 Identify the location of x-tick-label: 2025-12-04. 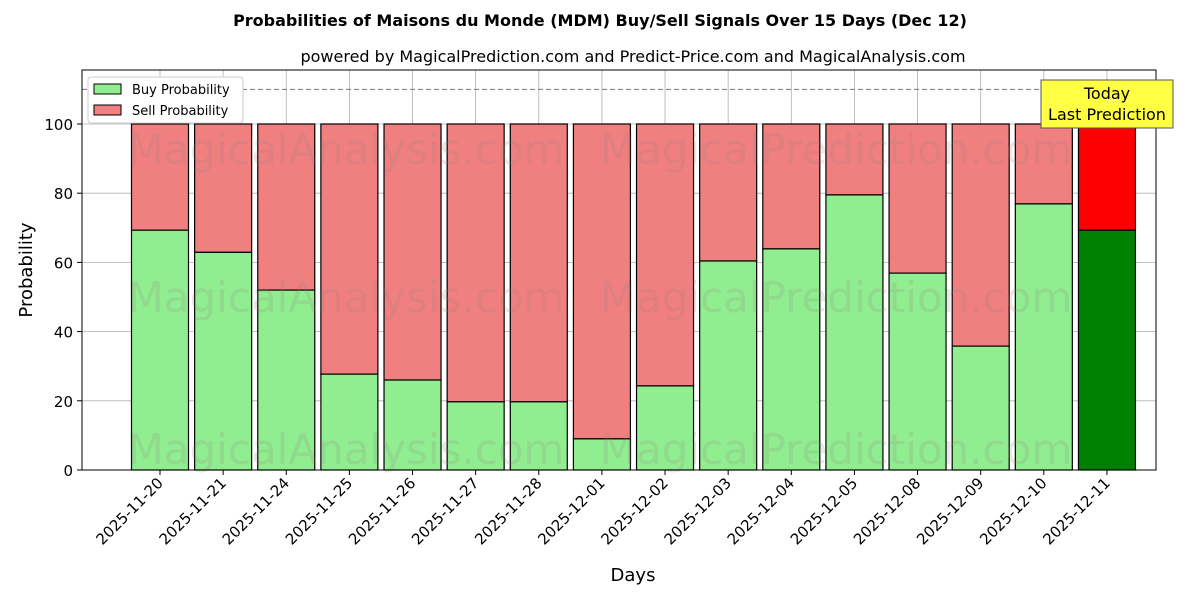
(761, 511).